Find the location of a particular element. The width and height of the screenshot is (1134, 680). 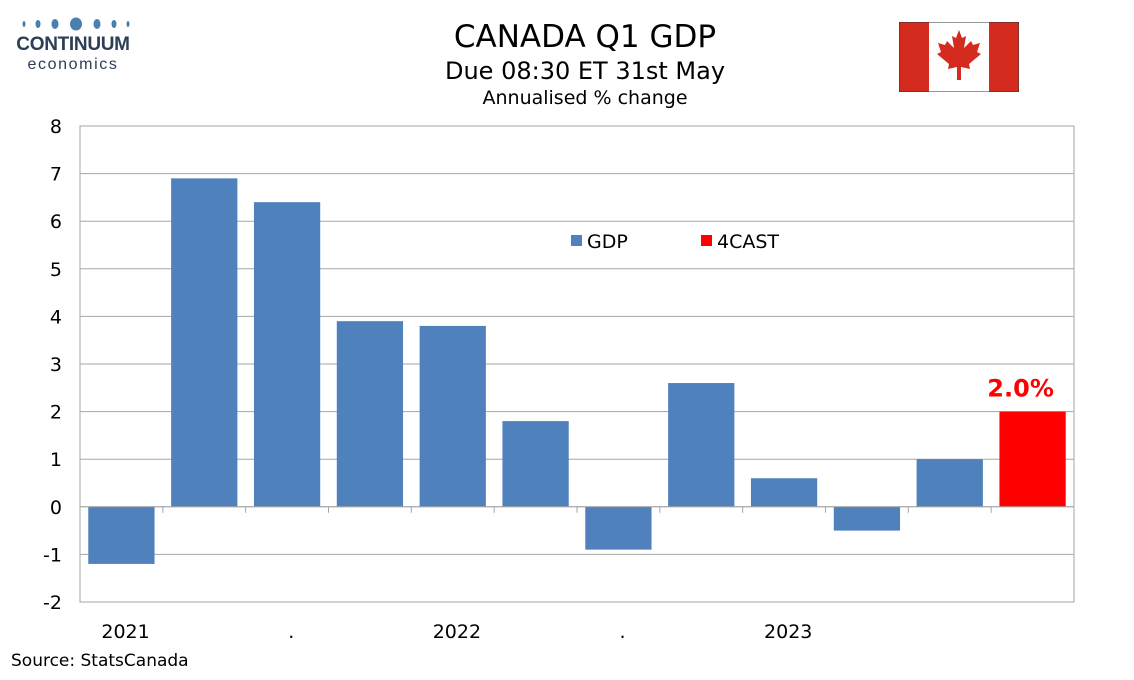

continuum-economics-logo: CONTINUUM economics is located at coordinates (79, 46).